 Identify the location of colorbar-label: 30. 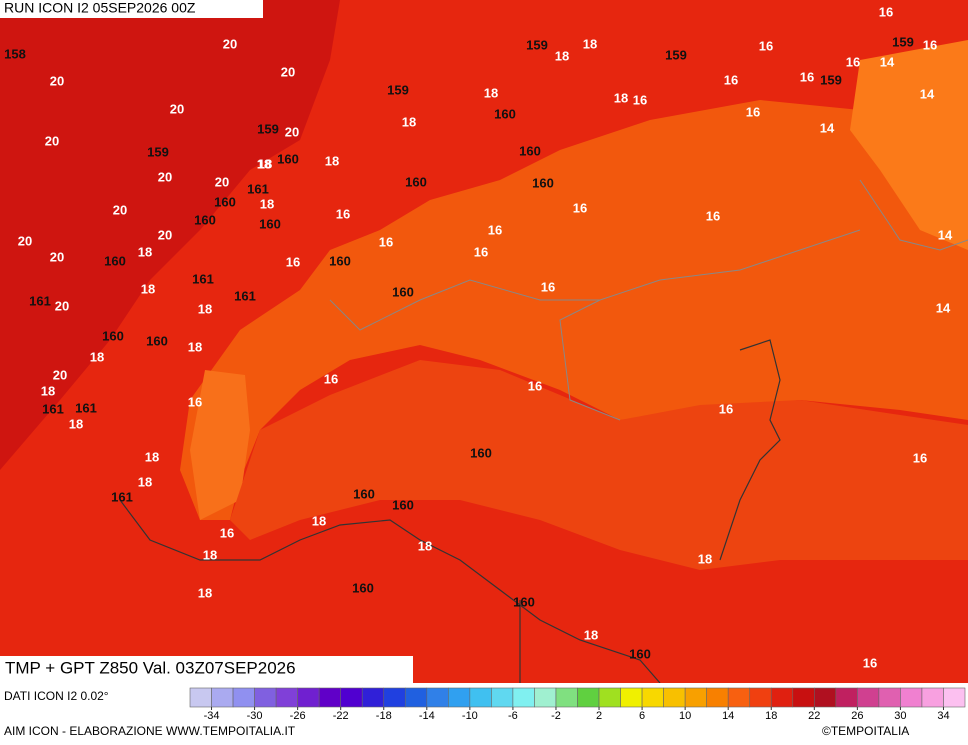
(900, 716).